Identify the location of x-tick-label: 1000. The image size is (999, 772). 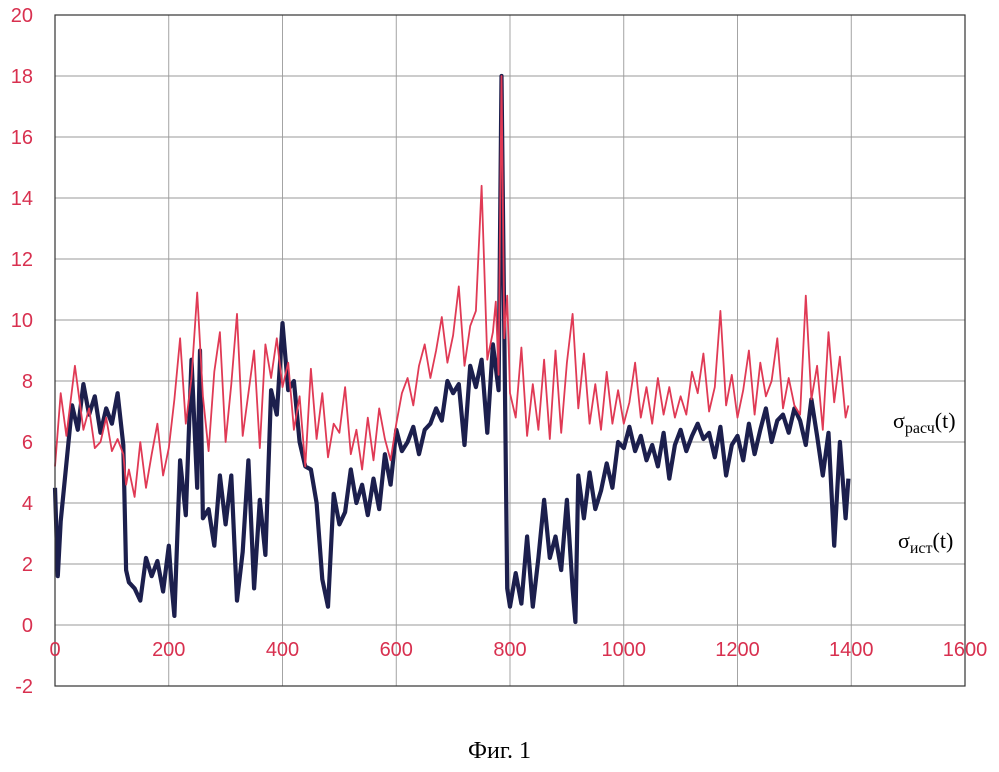
(624, 650).